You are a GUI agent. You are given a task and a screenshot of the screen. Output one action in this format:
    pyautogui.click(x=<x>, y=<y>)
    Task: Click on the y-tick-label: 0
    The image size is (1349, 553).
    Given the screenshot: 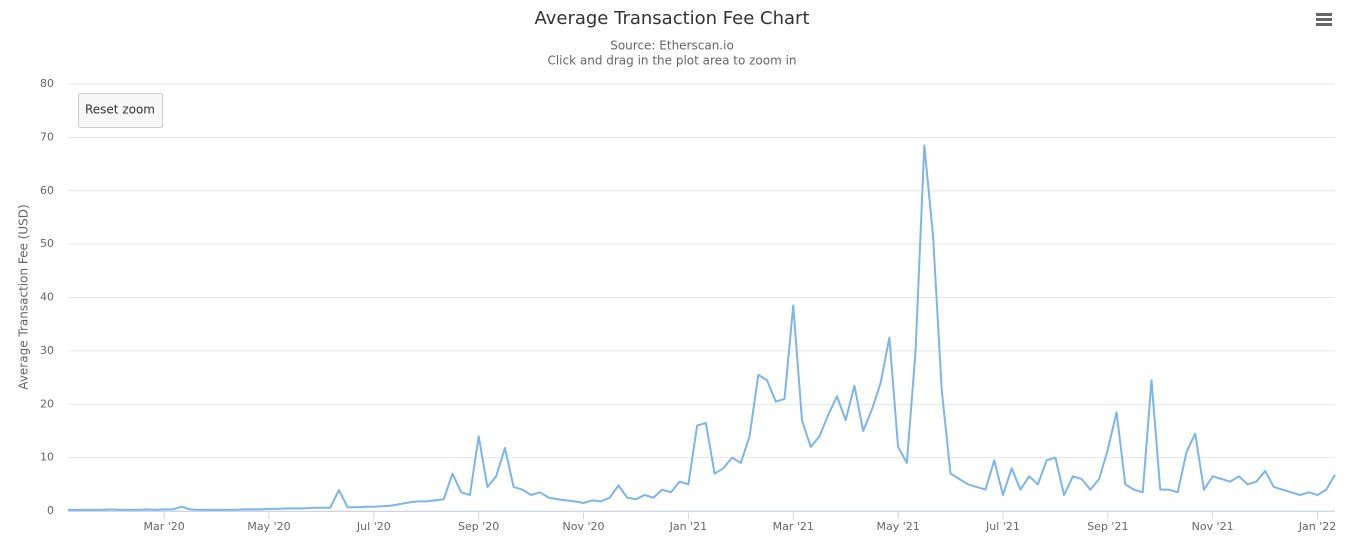 What is the action you would take?
    pyautogui.click(x=50, y=510)
    